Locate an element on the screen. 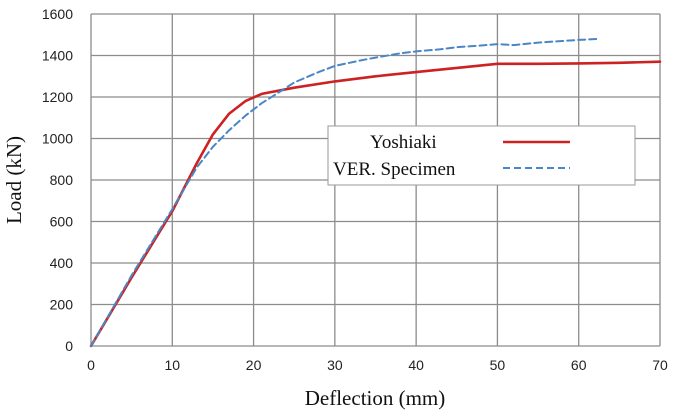 This screenshot has width=682, height=411. y-tick-labels: 0 200 400 600 800 1000 1200 1400 1600 is located at coordinates (57, 180).